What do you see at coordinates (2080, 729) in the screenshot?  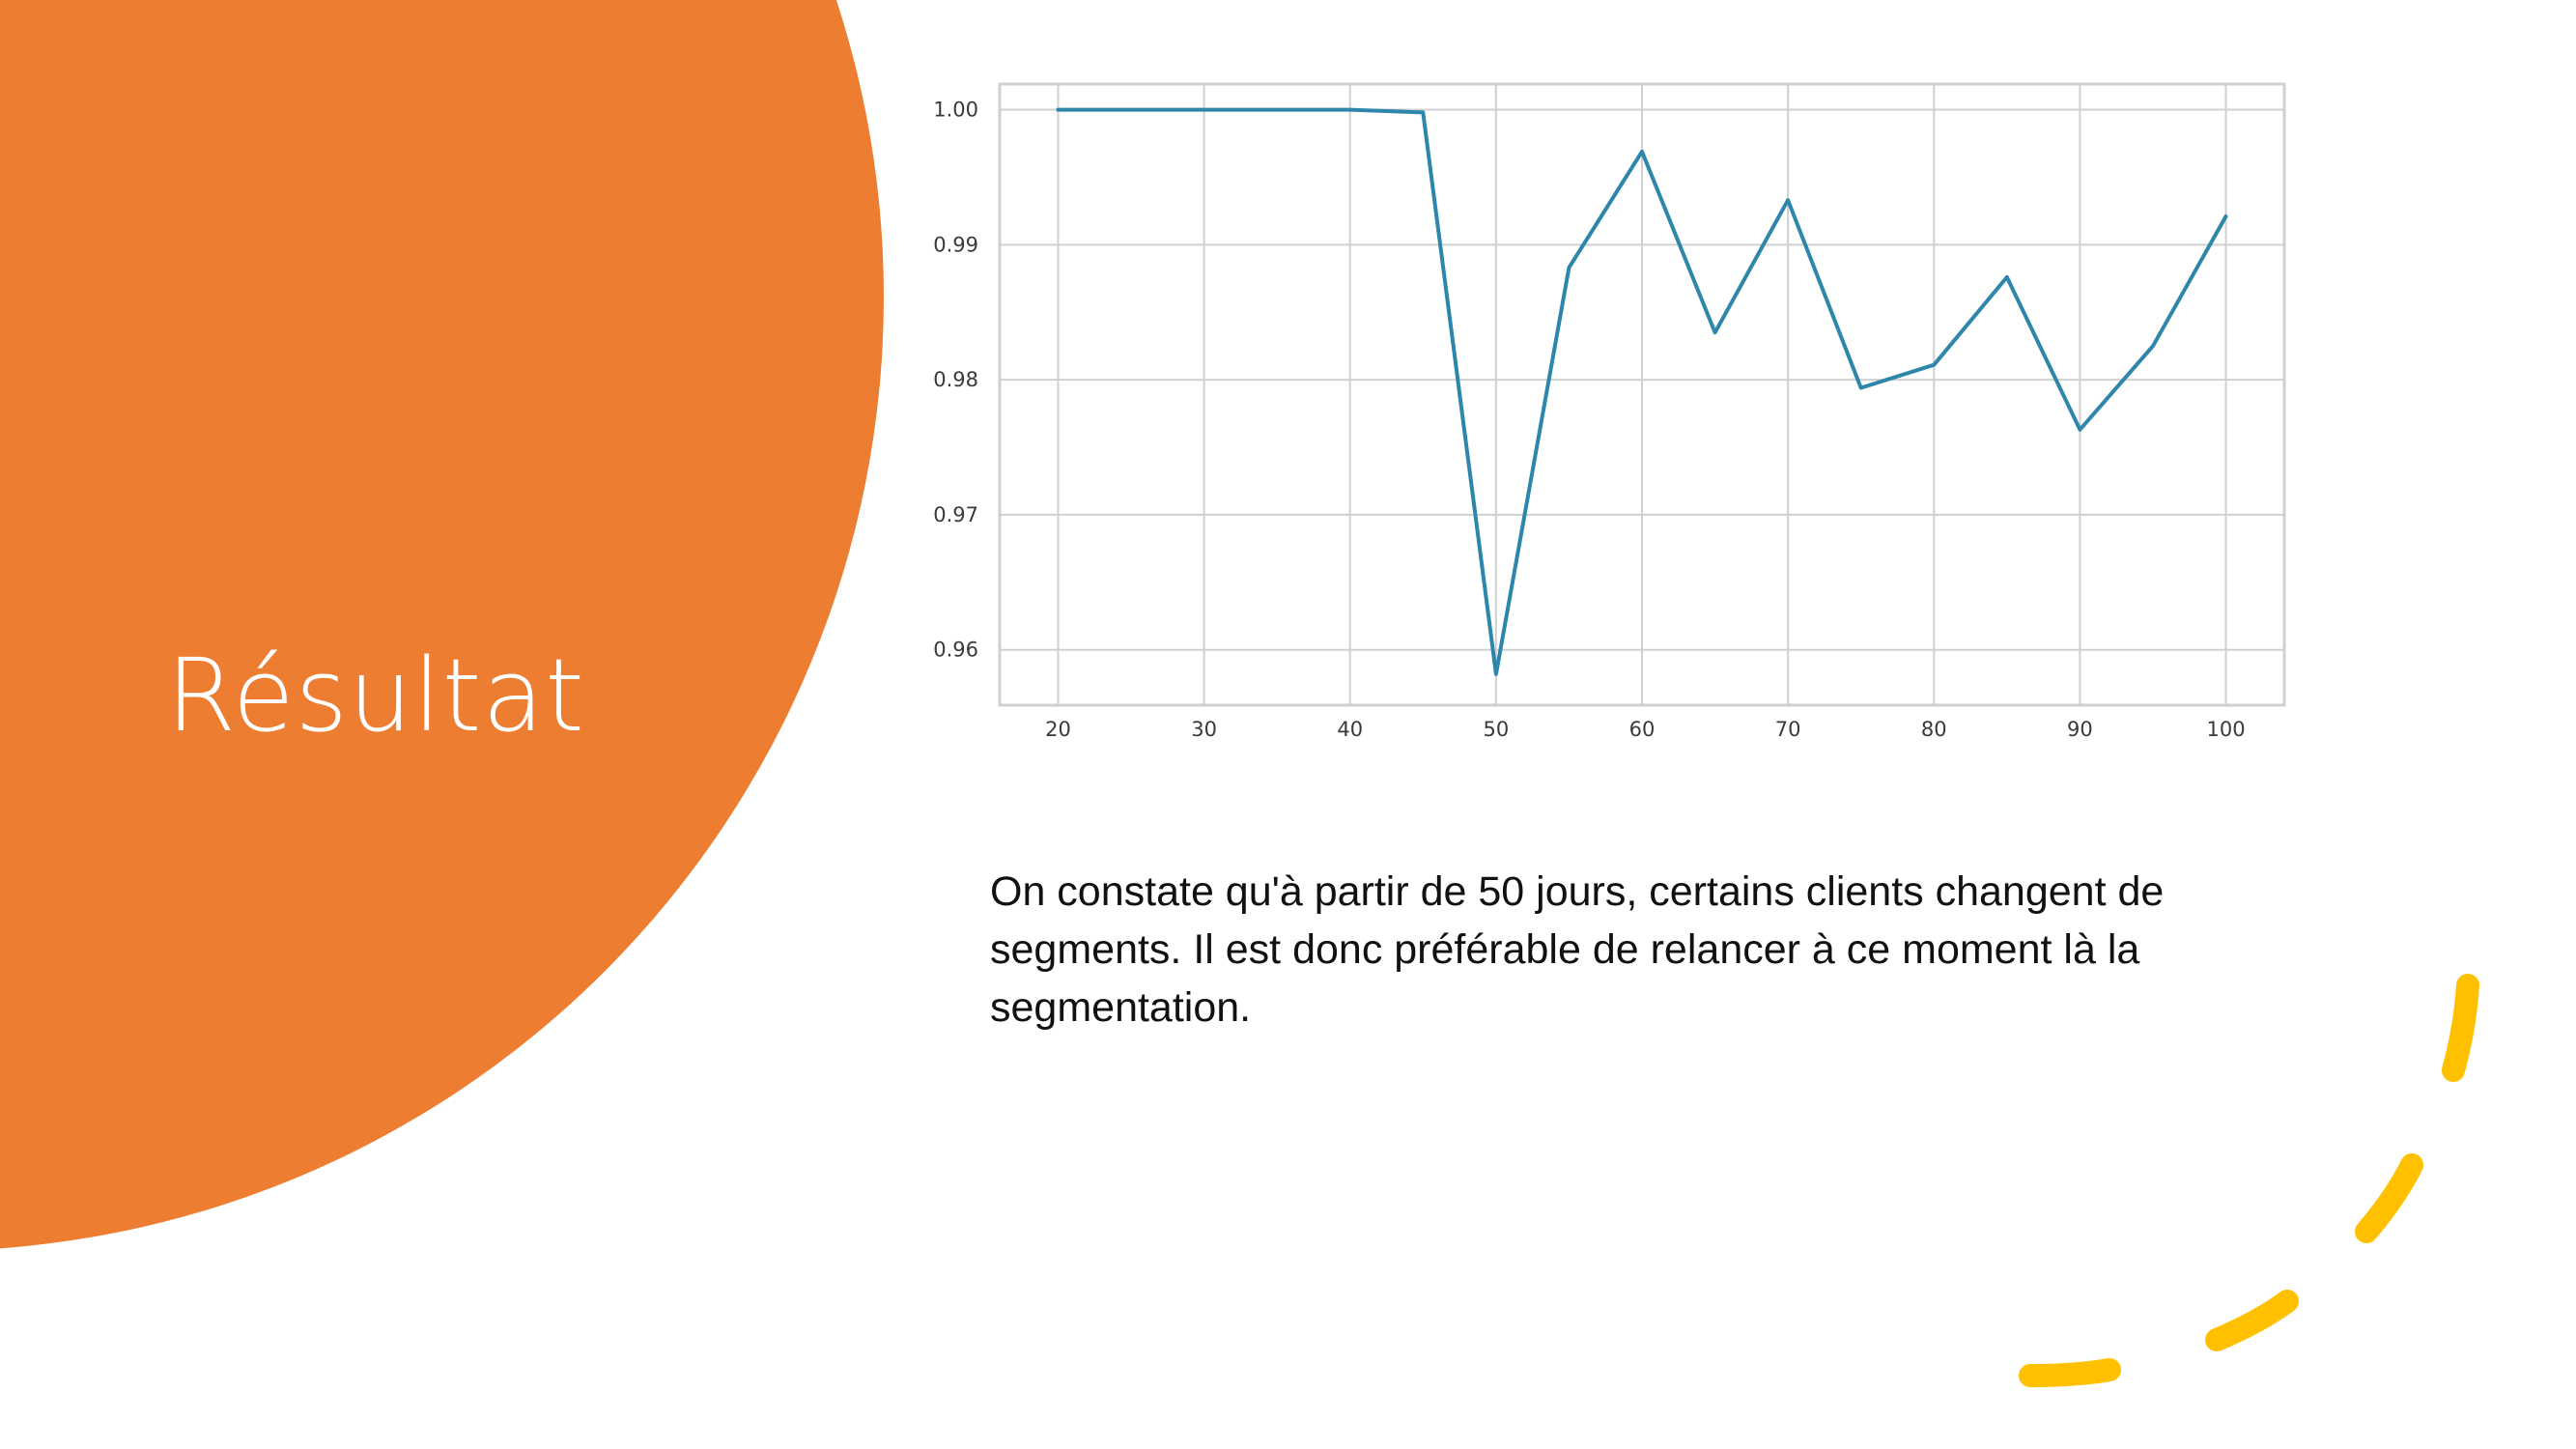 I see `x-tick-label: 90` at bounding box center [2080, 729].